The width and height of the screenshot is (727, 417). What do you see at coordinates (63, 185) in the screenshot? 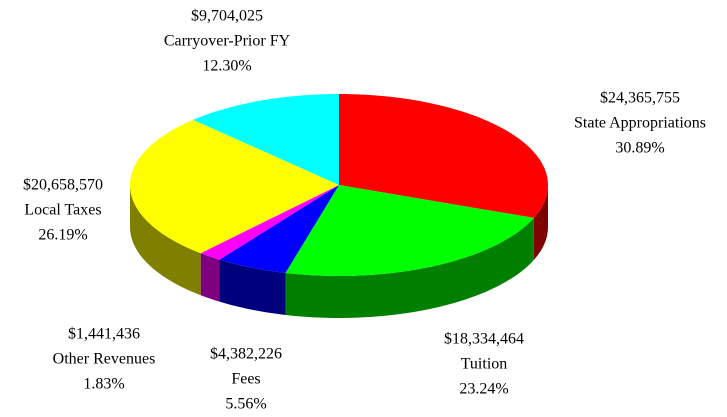
I see `amount-label: $20,658,570` at bounding box center [63, 185].